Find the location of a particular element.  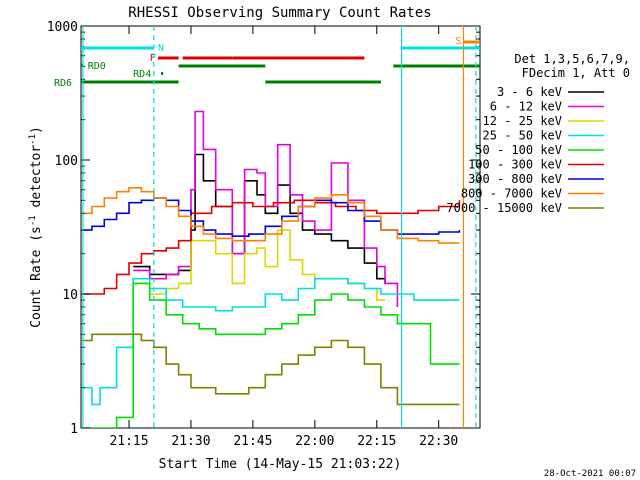

x-tick-label: 22:00 is located at coordinates (314, 441).